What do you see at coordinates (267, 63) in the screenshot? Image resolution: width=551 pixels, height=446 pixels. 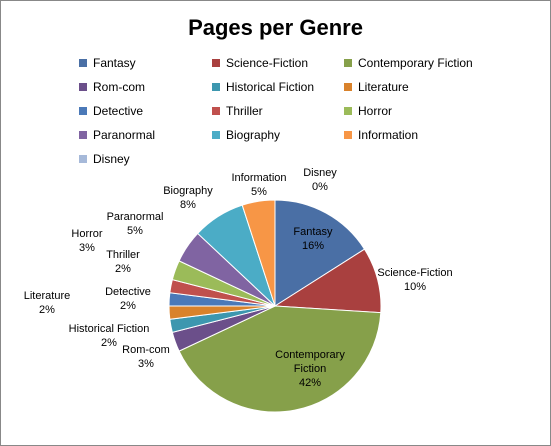 I see `legend-label: Science-Fiction` at bounding box center [267, 63].